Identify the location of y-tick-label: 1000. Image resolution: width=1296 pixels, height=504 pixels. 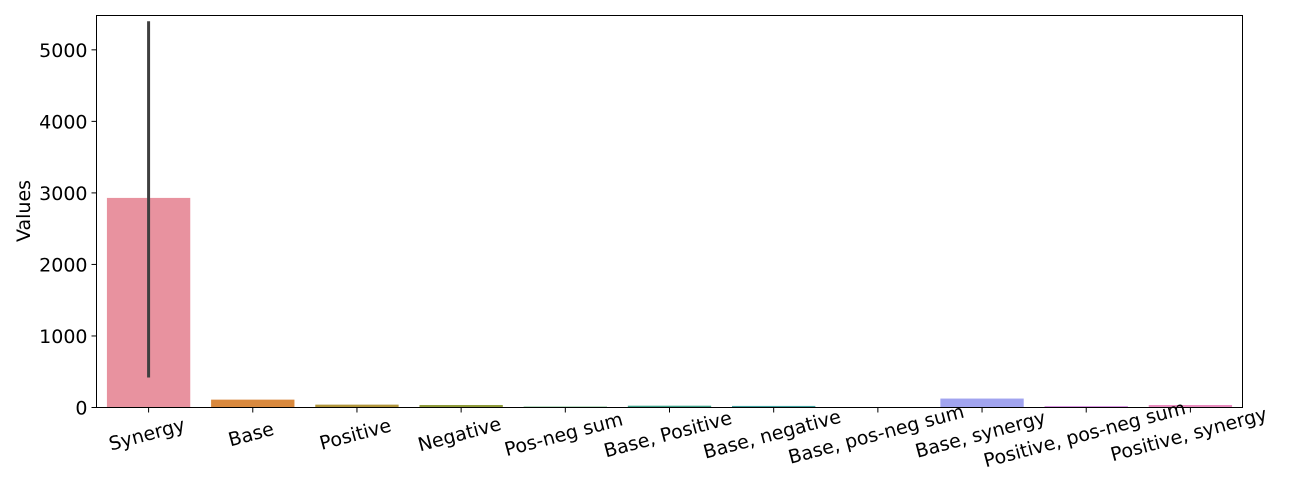
(63, 337).